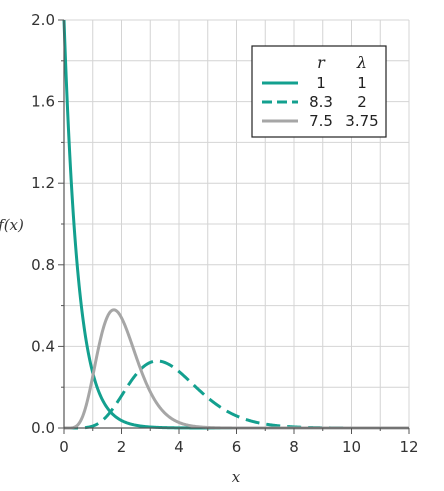  What do you see at coordinates (361, 121) in the screenshot?
I see `legend-lambda-series-3: 3.75` at bounding box center [361, 121].